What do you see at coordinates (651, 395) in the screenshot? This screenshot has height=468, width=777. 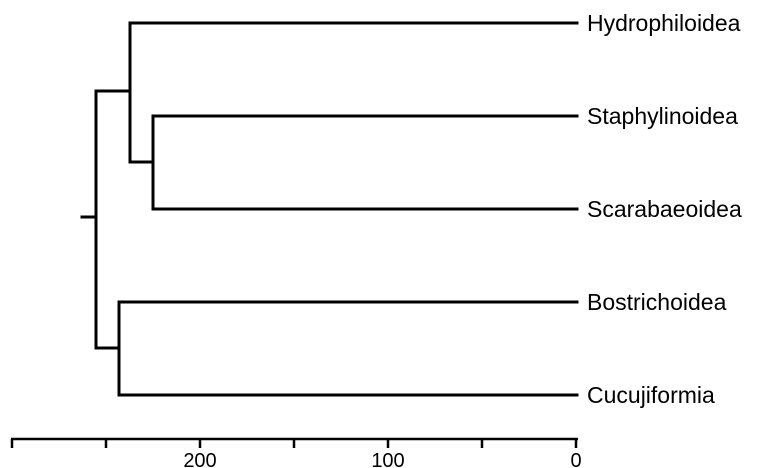 I see `taxon-label-cucujiformia: Cucujiformia` at bounding box center [651, 395].